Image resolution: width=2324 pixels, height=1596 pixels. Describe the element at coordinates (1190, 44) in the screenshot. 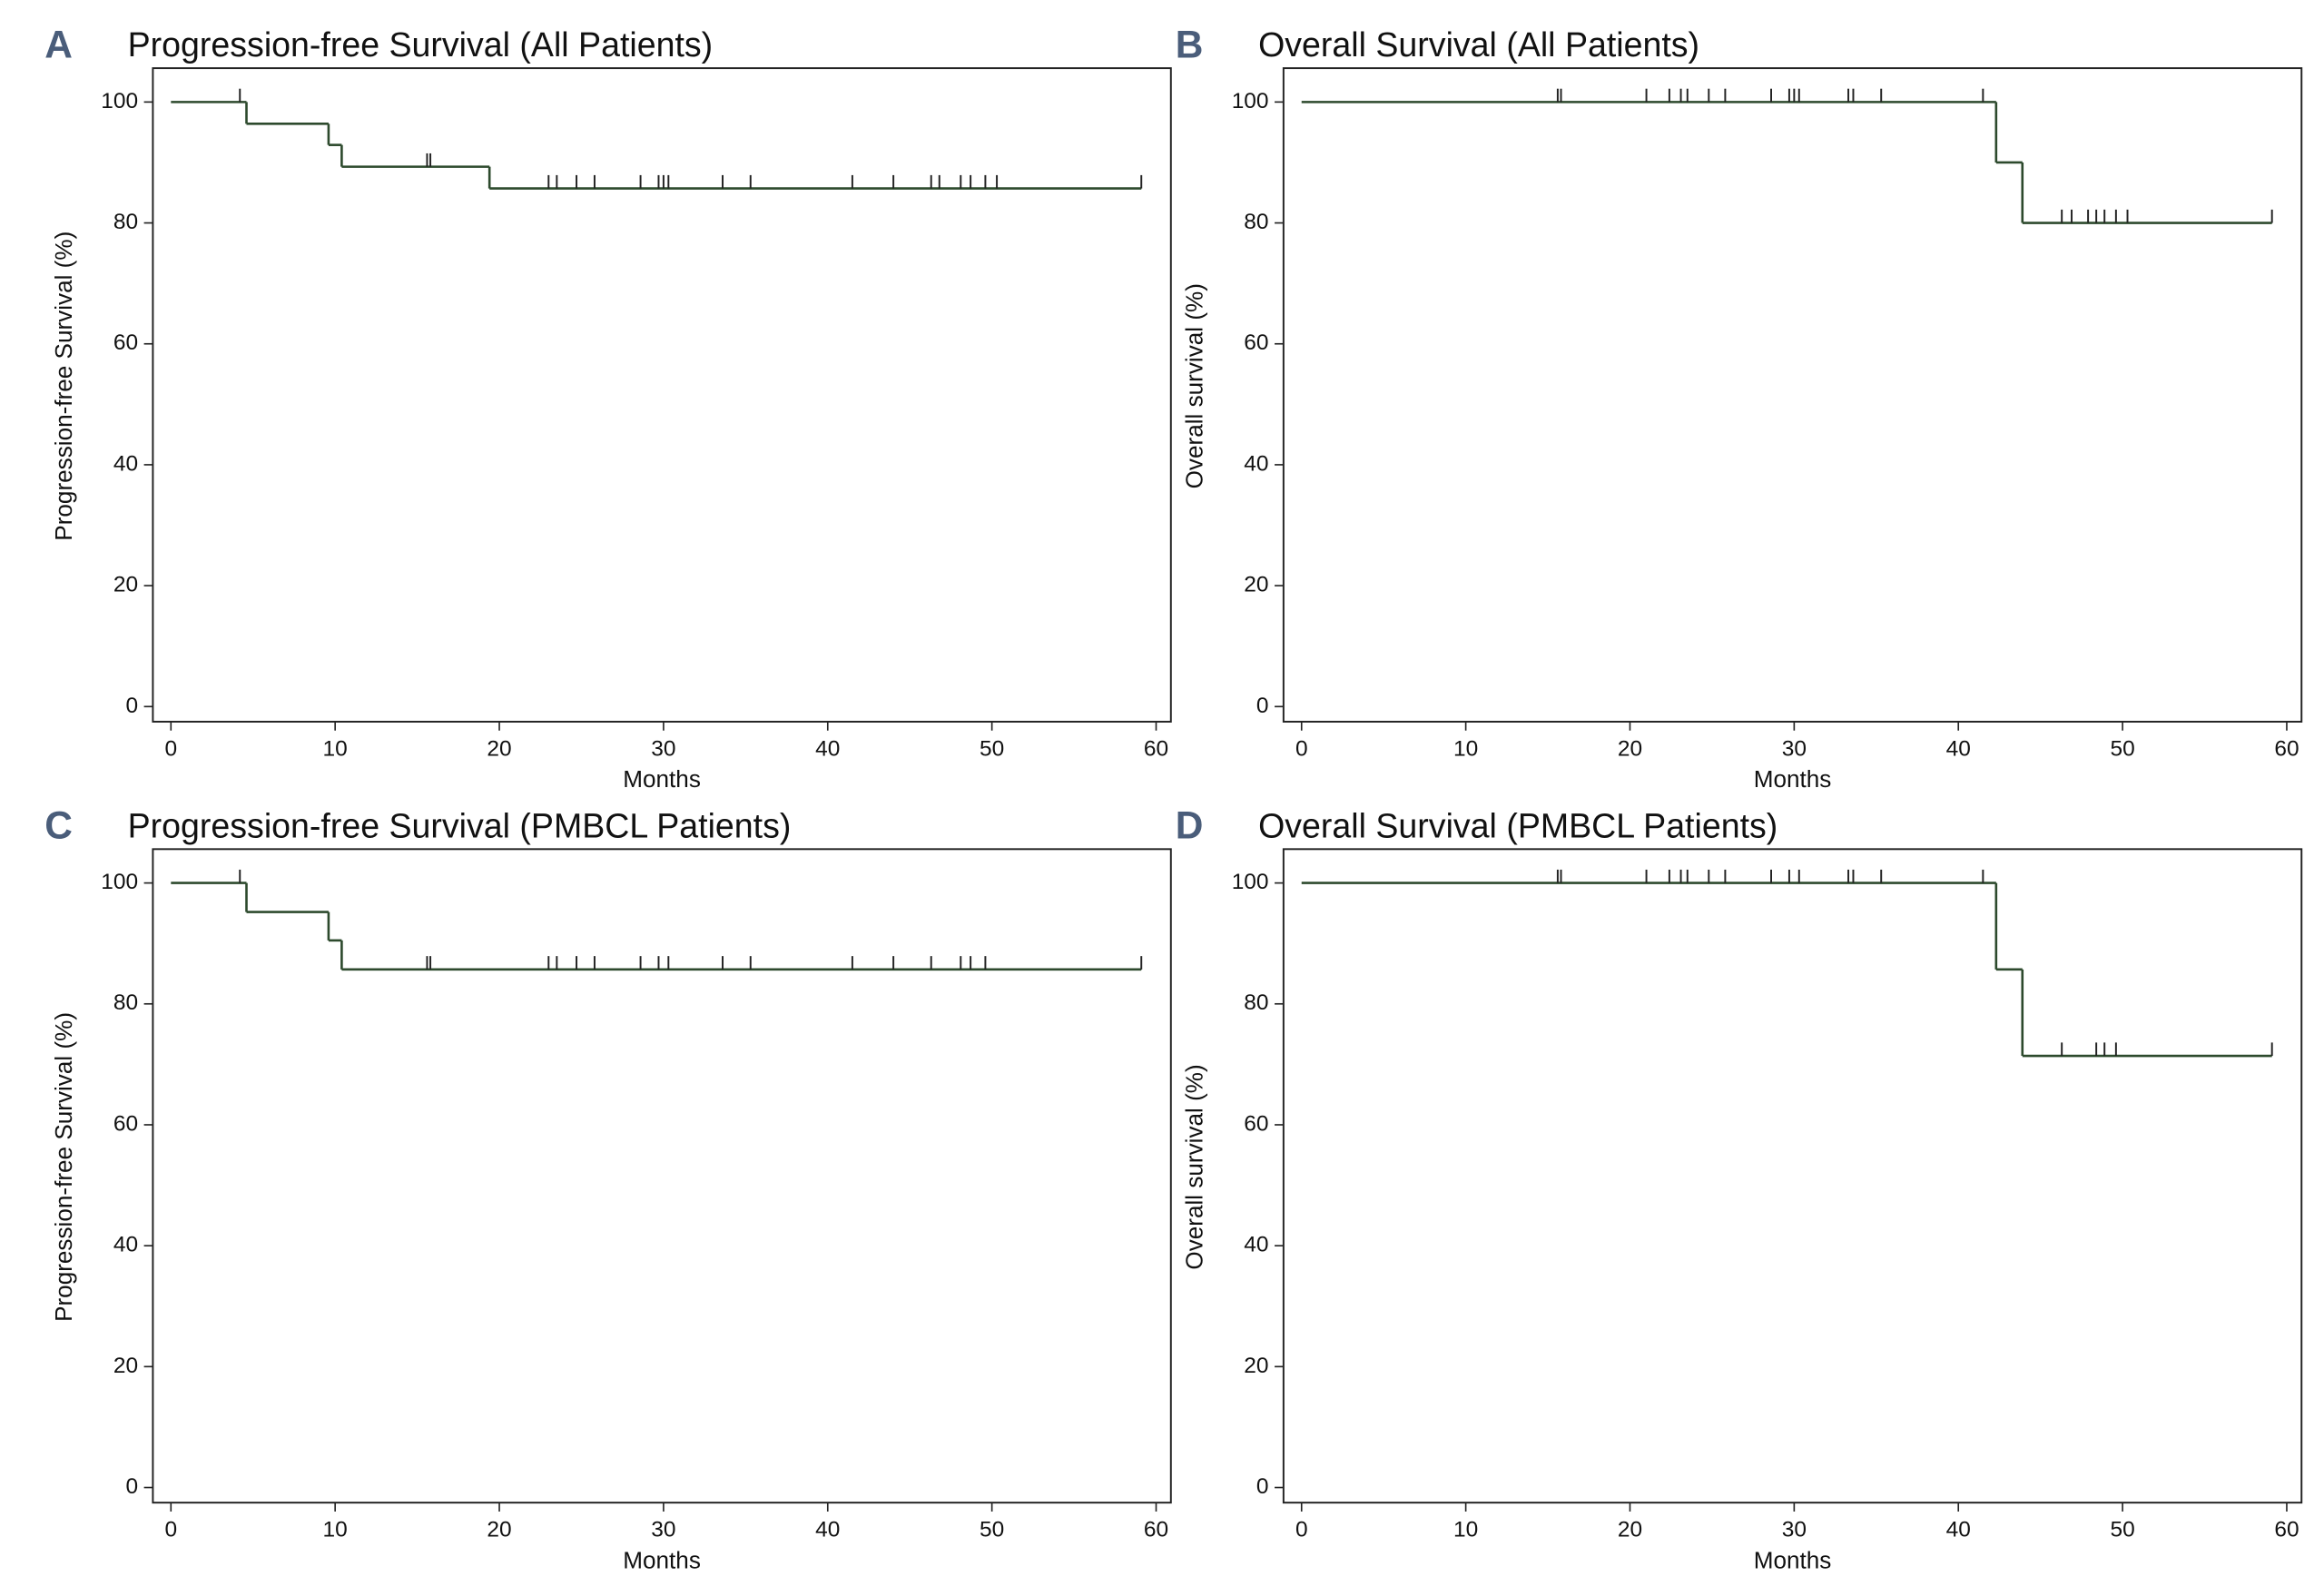

I see `panel-letter: B` at that location.